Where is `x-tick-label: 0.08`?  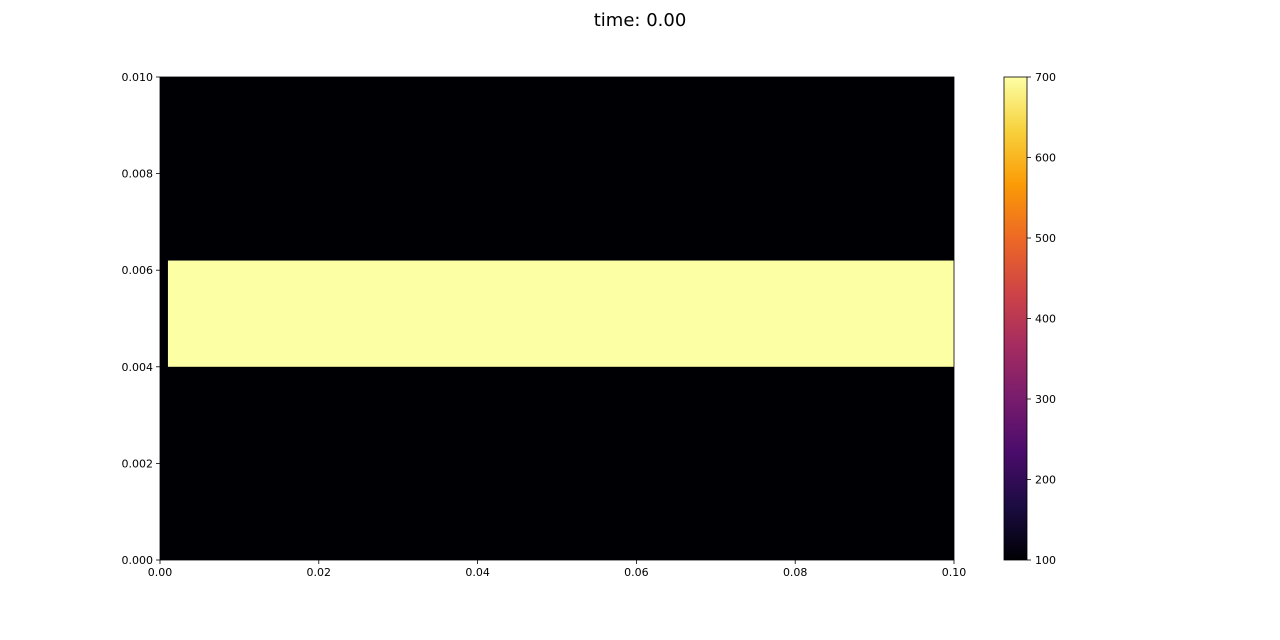 x-tick-label: 0.08 is located at coordinates (795, 572).